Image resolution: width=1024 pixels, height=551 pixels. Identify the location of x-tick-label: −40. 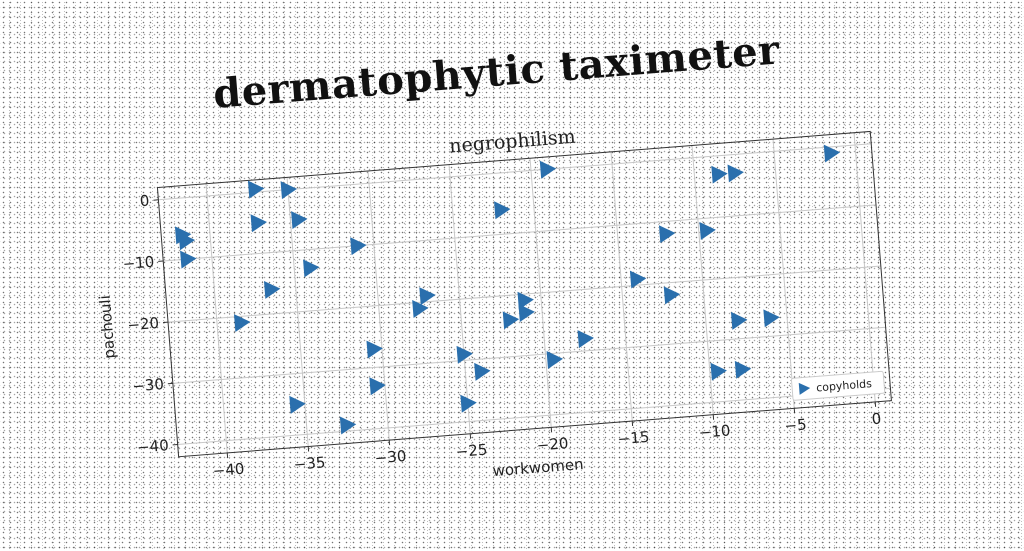
(228, 470).